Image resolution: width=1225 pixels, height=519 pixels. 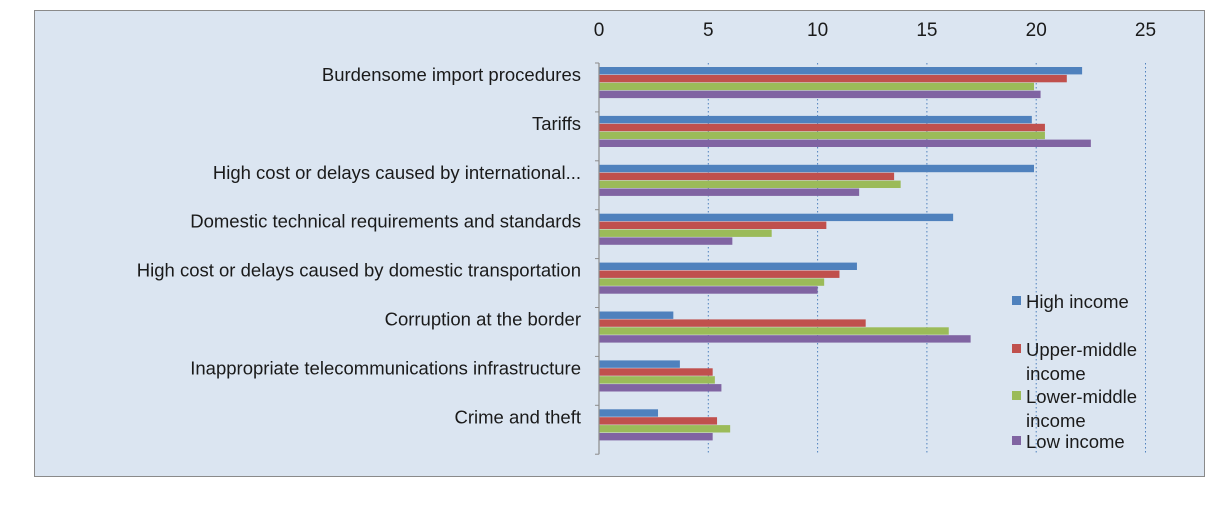 What do you see at coordinates (597, 258) in the screenshot?
I see `y-axis` at bounding box center [597, 258].